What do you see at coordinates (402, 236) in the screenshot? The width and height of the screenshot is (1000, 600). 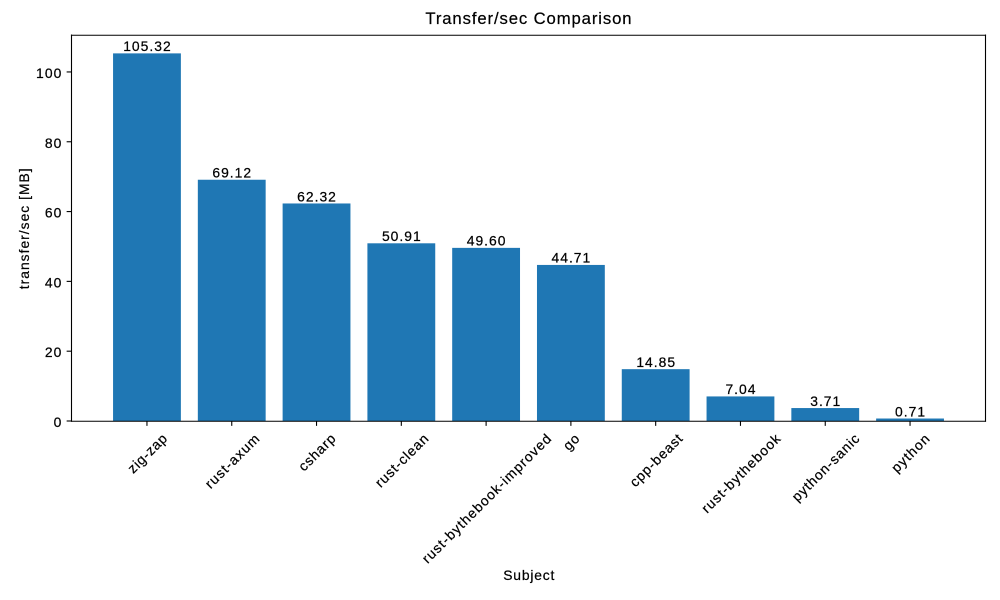 I see `svg-text: 50.91` at bounding box center [402, 236].